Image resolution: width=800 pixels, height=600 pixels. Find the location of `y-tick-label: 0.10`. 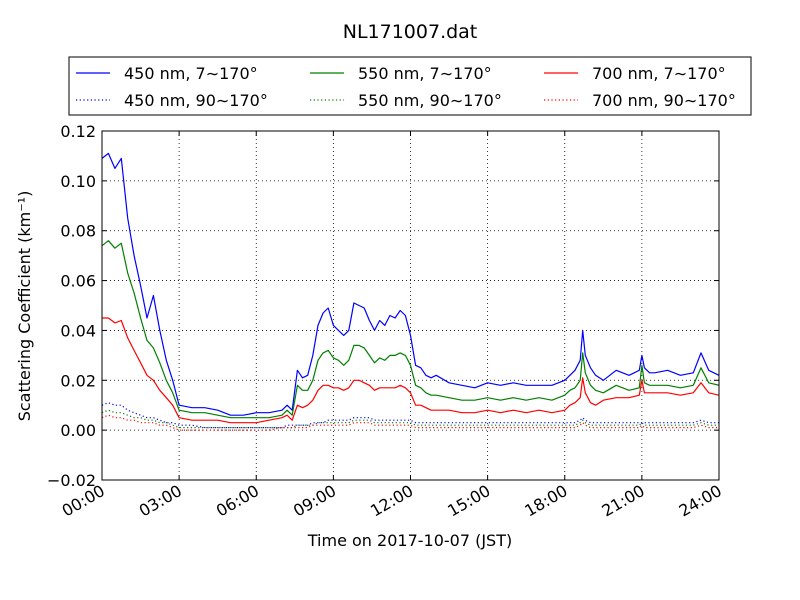

y-tick-label: 0.10 is located at coordinates (78, 181).